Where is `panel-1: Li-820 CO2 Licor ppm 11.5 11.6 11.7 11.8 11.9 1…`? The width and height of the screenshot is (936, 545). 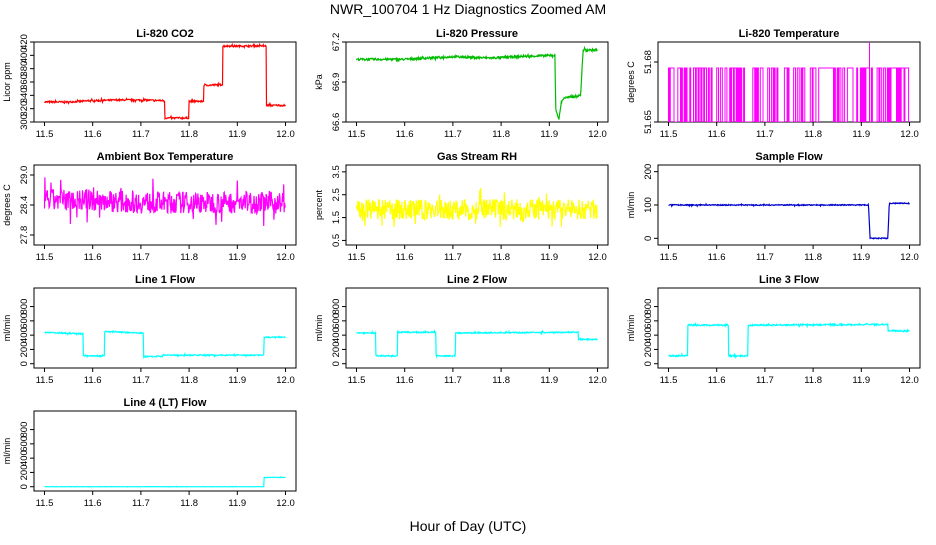
panel-1: Li-820 CO2 Licor ppm 11.5 11.6 11.7 11.8 11.9 1… is located at coordinates (149, 84).